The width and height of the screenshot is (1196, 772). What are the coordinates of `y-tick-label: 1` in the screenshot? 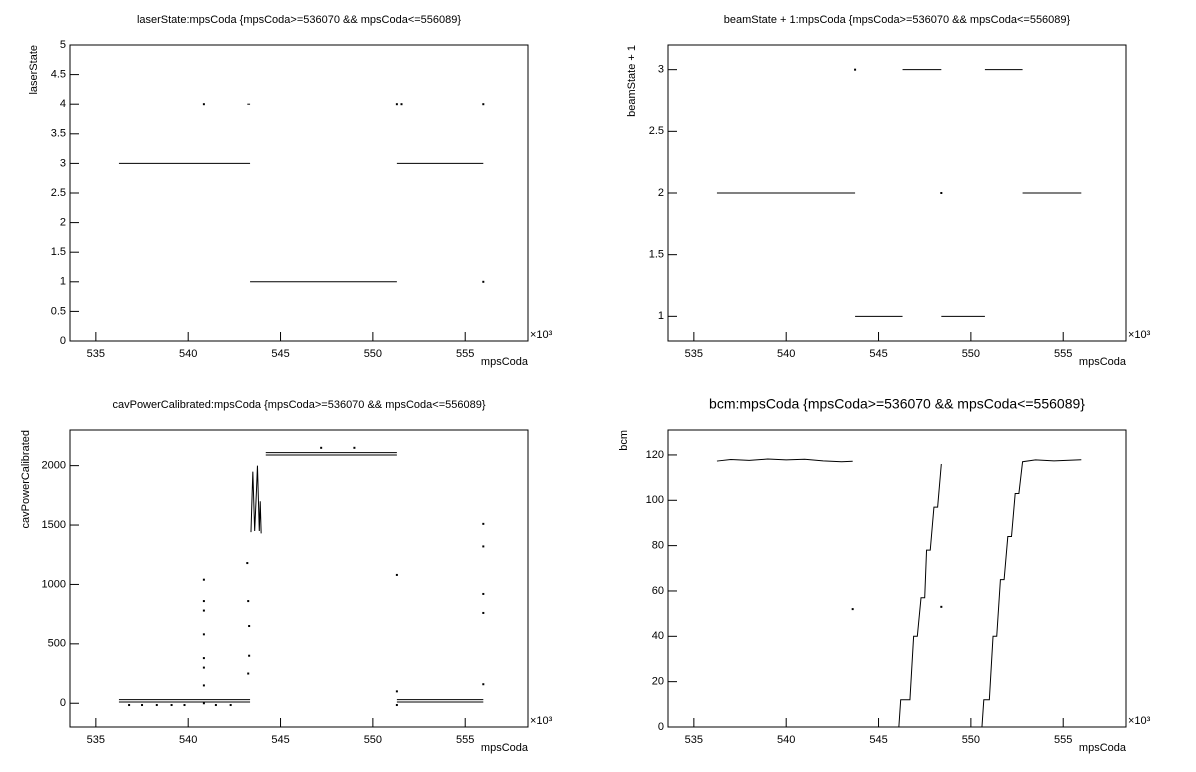 It's located at (661, 316).